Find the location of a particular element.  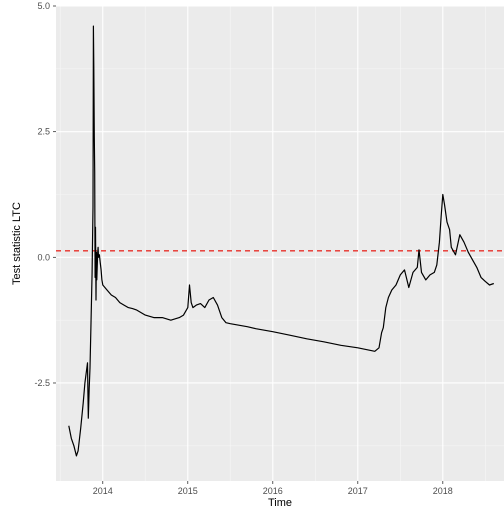

y-tick-label: -2.5 is located at coordinates (42, 383).